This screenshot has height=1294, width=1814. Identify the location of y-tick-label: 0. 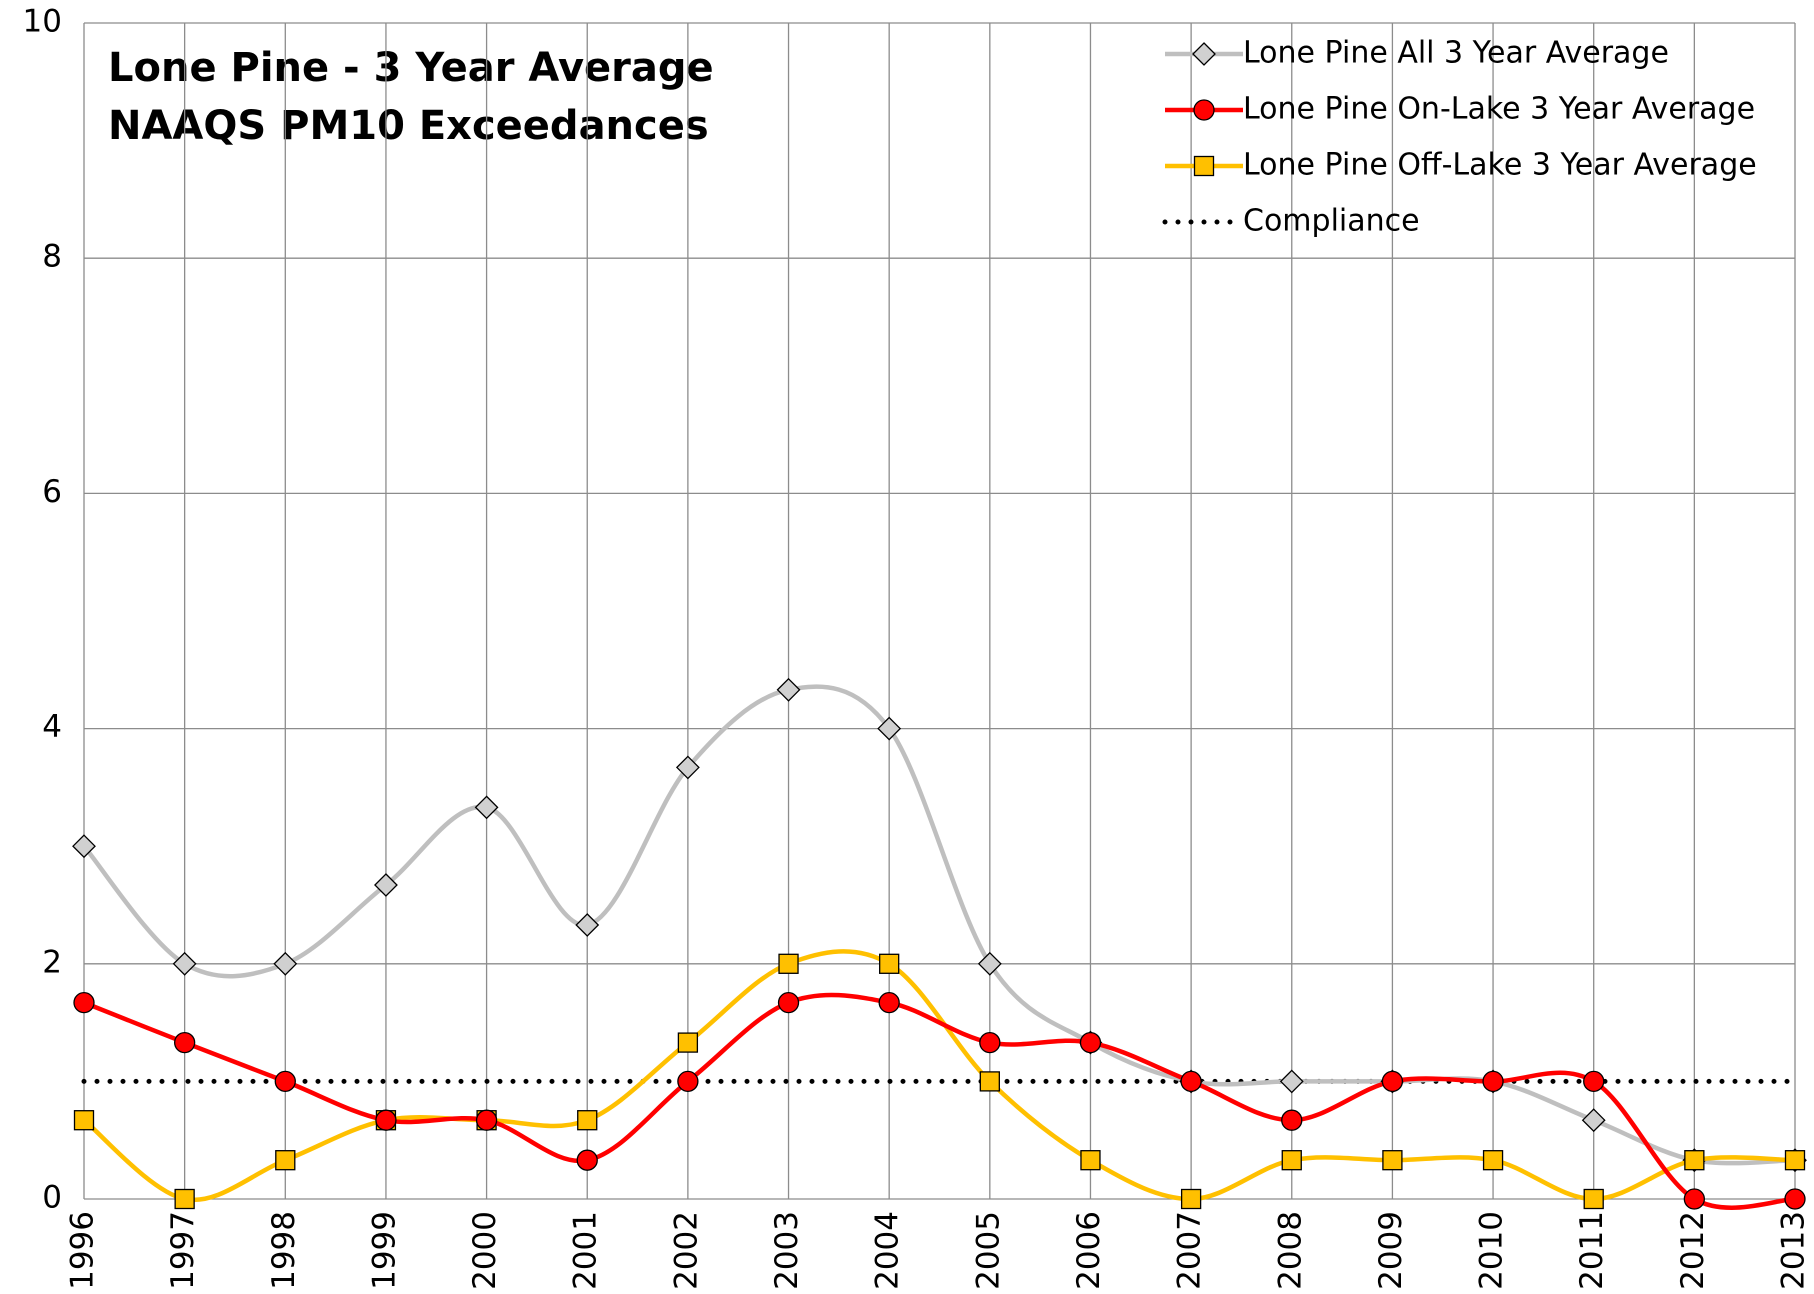
(52, 1198).